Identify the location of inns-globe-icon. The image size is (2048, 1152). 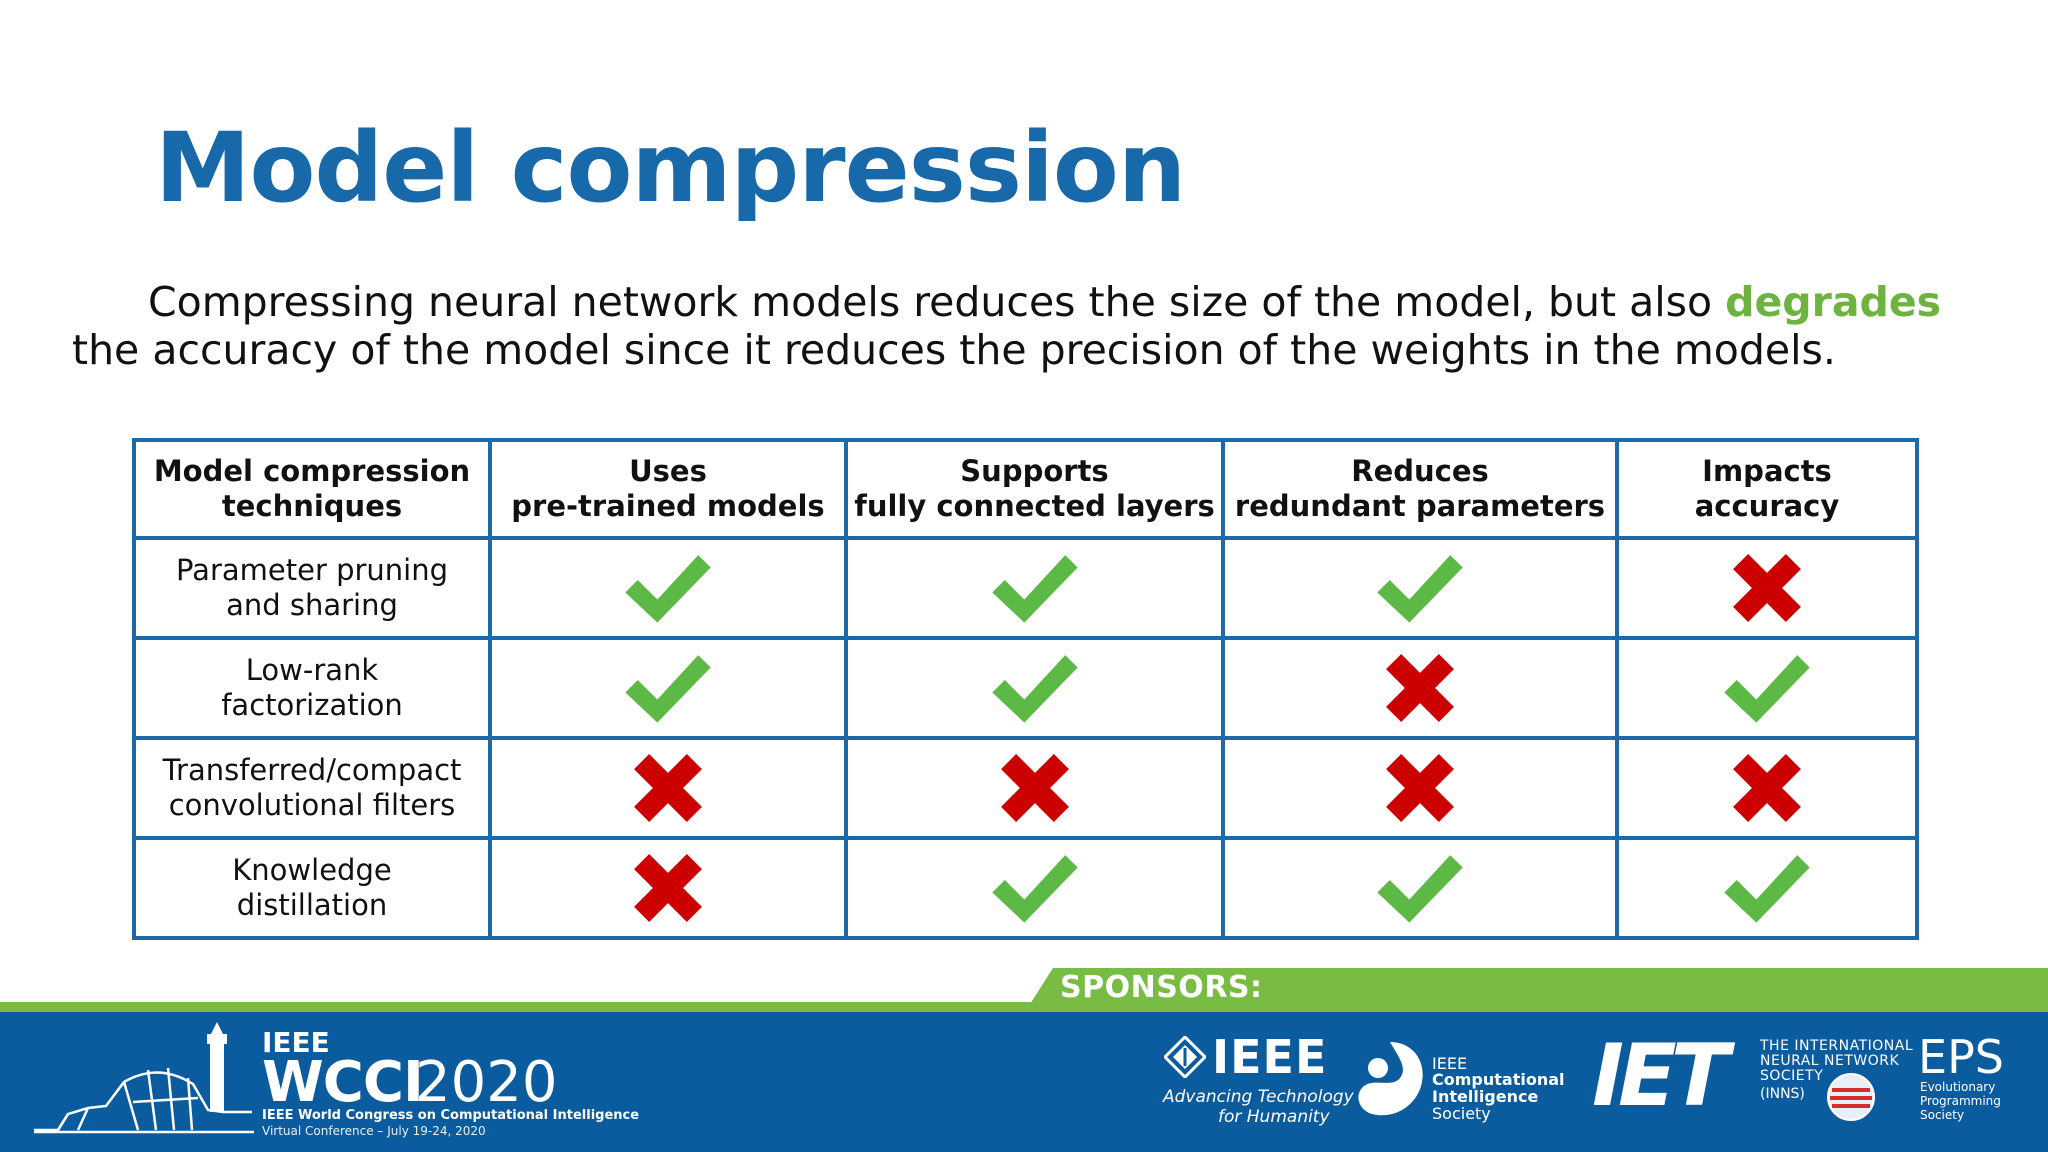
(1851, 1097).